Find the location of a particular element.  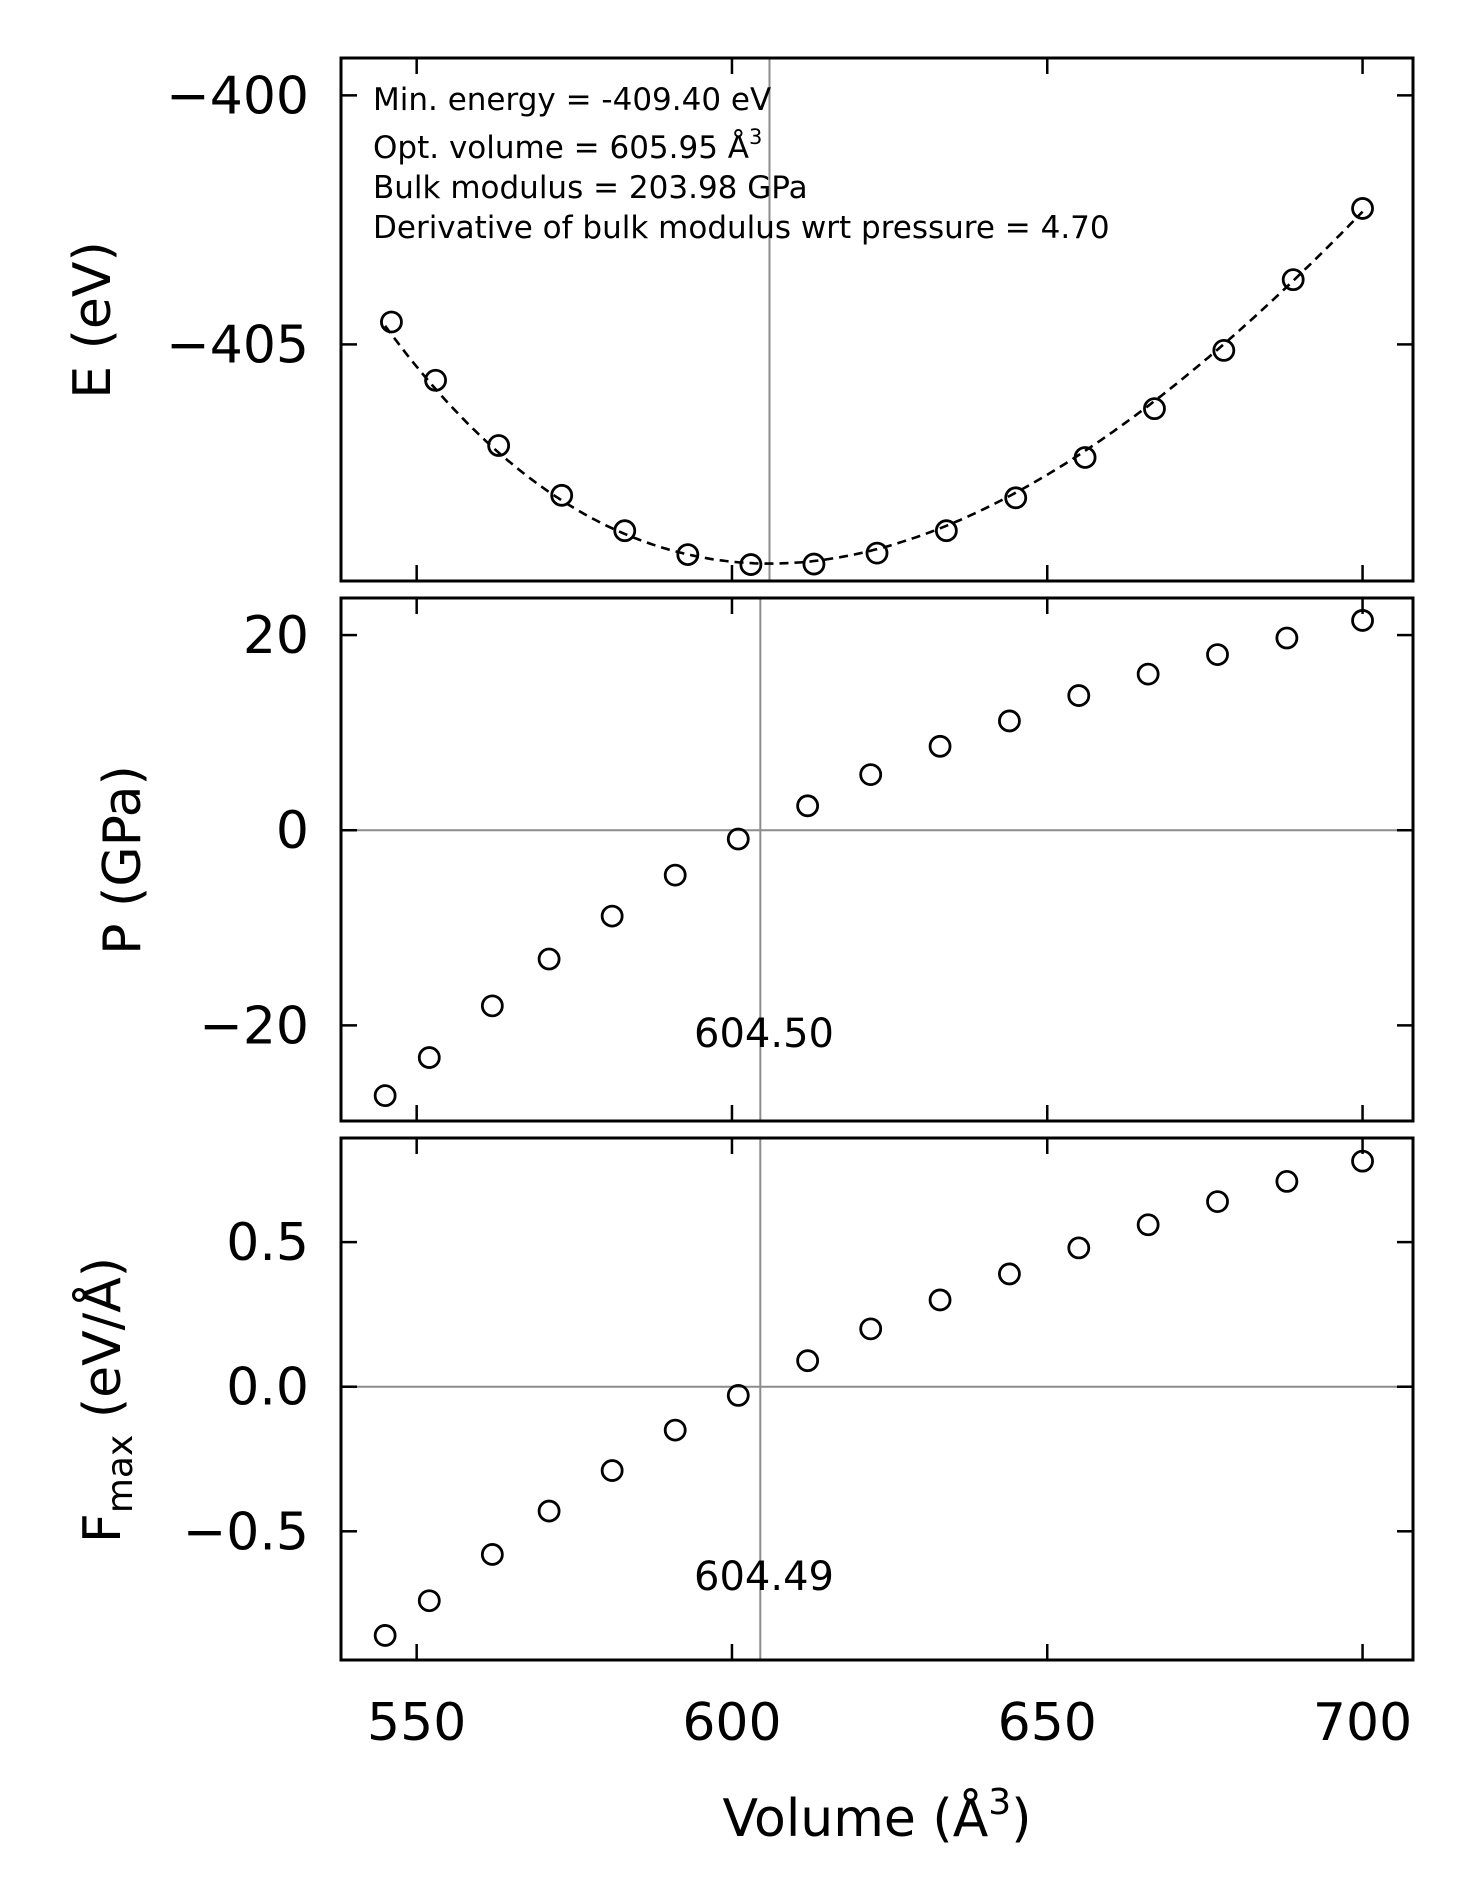

force-y-tick-label: 0.5 is located at coordinates (267, 1243).